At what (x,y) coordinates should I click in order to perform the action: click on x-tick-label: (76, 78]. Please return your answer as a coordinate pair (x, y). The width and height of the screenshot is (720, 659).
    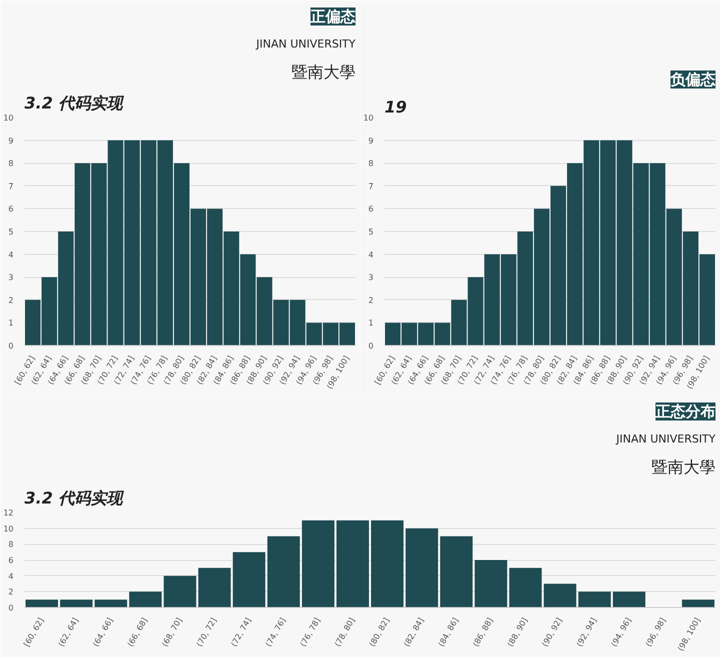
    Looking at the image, I should click on (310, 632).